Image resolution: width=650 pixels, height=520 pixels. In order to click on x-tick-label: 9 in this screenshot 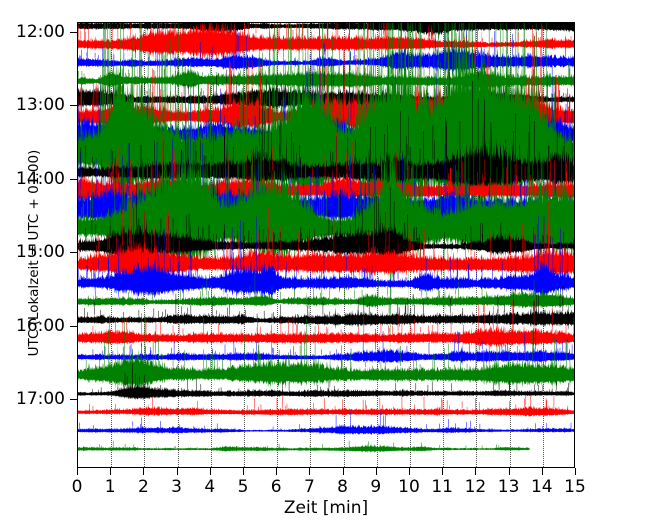, I will do `click(376, 487)`.